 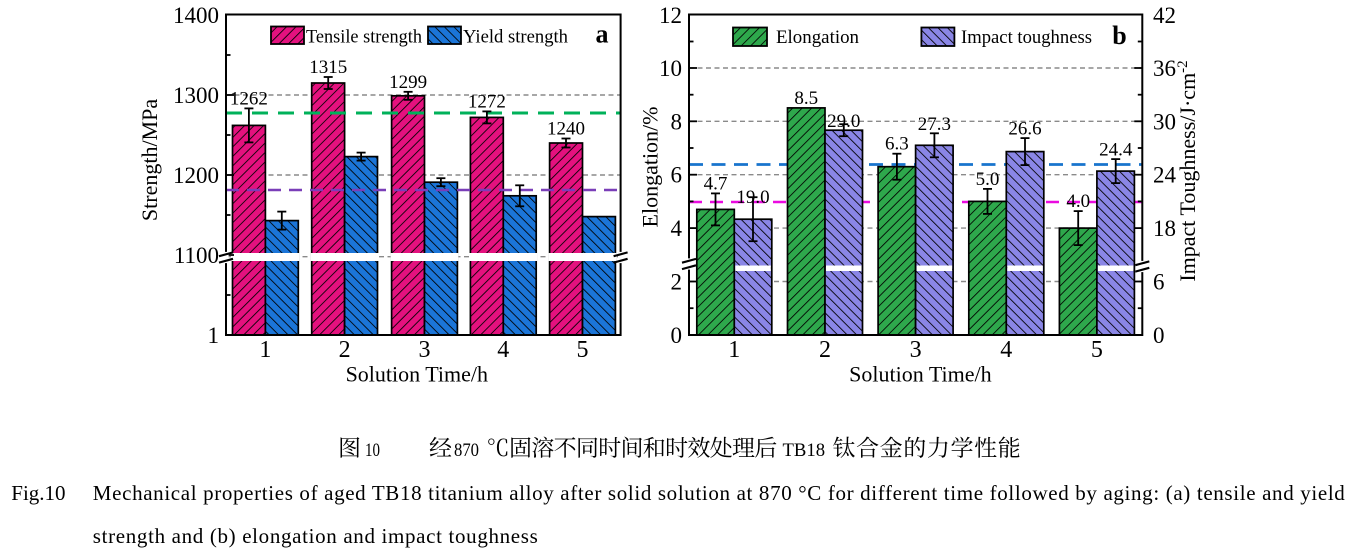 What do you see at coordinates (934, 124) in the screenshot?
I see `svg-text: 27.3` at bounding box center [934, 124].